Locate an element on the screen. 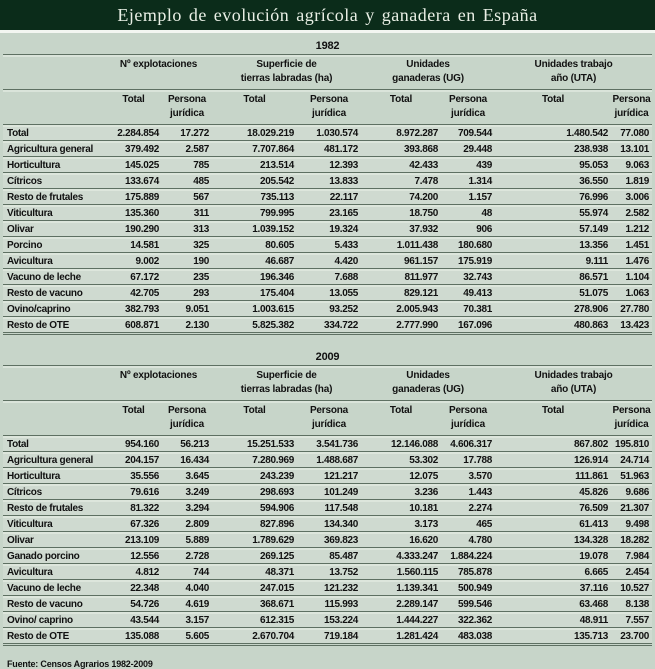 This screenshot has width=655, height=669. cell-value: 80.605 is located at coordinates (254, 244).